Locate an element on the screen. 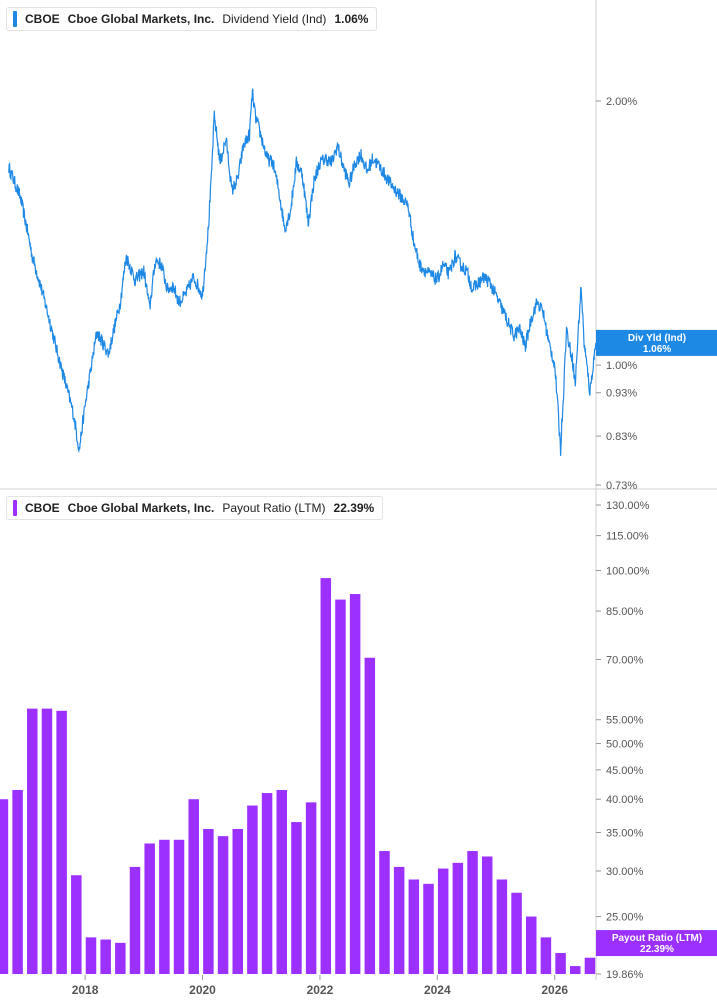 The image size is (717, 1005). payout-tick-label: 19.86% is located at coordinates (625, 975).